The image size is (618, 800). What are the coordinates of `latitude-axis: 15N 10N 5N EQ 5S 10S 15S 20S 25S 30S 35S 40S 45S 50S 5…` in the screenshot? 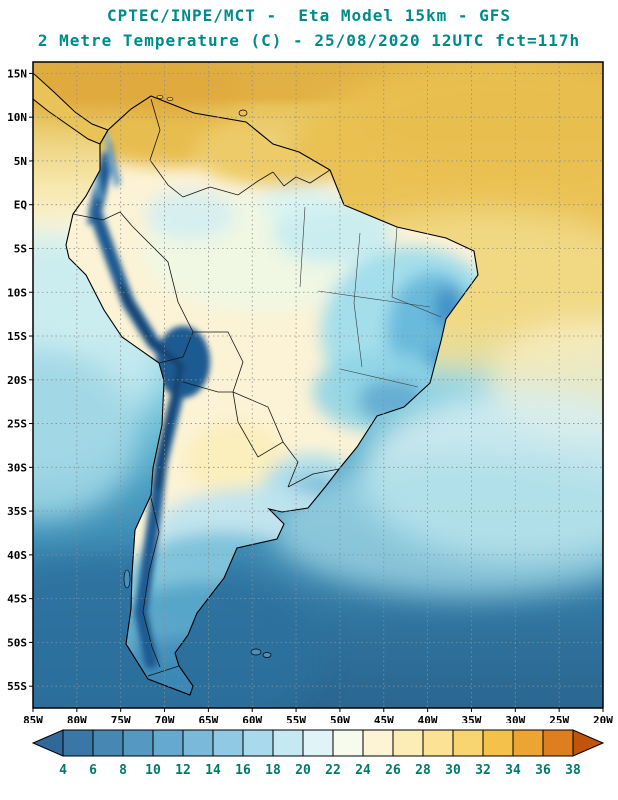 It's located at (20, 380).